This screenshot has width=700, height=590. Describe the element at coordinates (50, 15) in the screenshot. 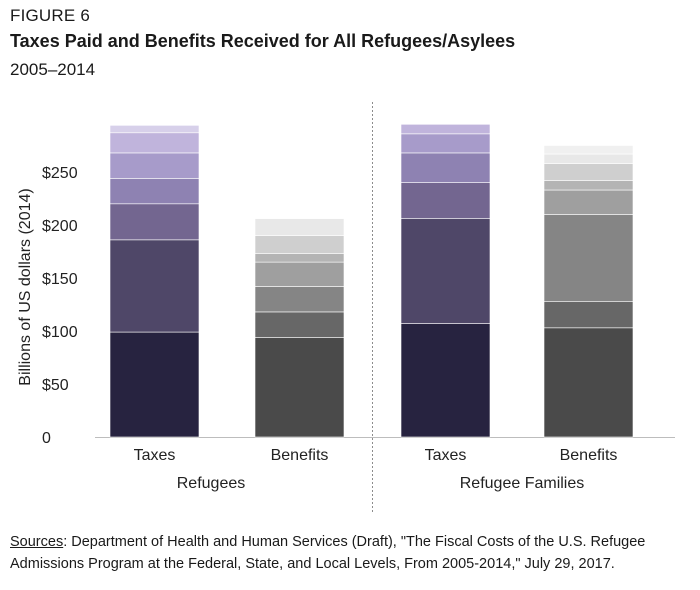

I see `figure-label: FIGURE 6` at that location.